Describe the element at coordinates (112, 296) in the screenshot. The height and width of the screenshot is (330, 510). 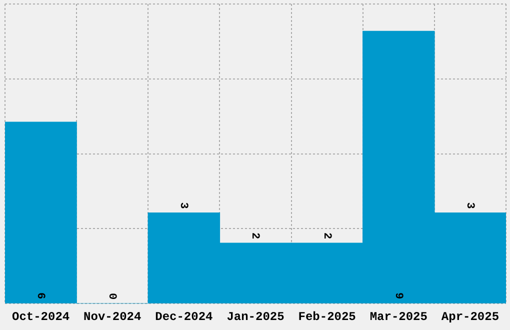
I see `data-label: 0` at that location.